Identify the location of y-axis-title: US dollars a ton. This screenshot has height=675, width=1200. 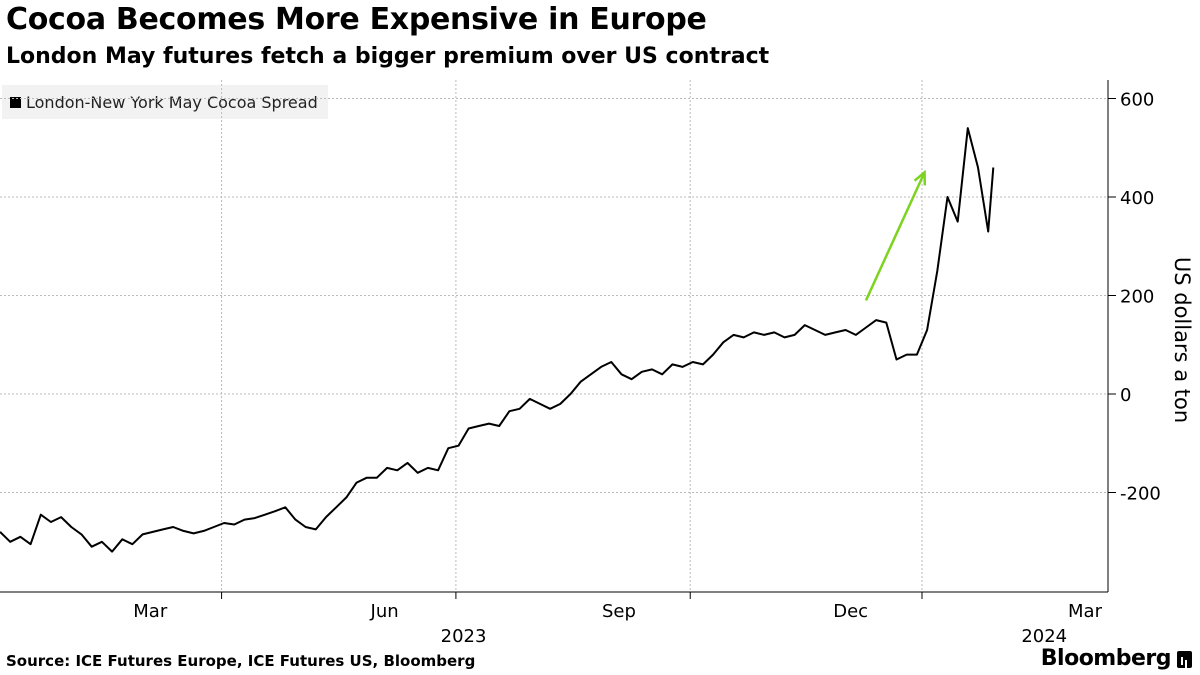
(1182, 340).